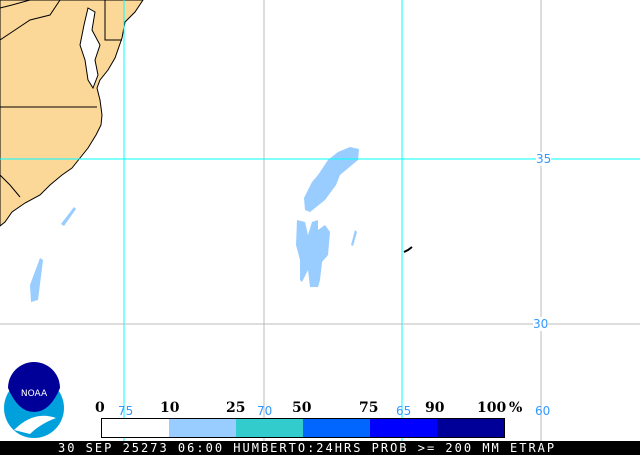 The width and height of the screenshot is (640, 455). What do you see at coordinates (34, 394) in the screenshot?
I see `svg-text: NOAA` at bounding box center [34, 394].